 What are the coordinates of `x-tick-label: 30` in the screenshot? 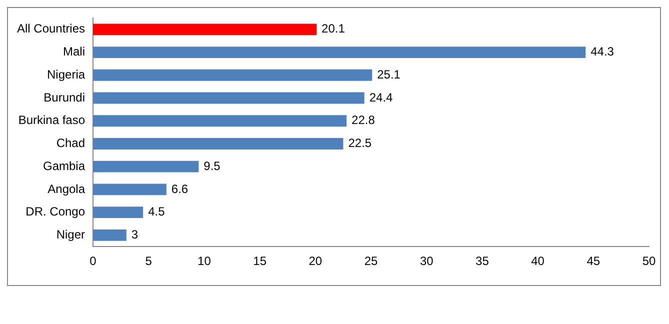 It's located at (427, 261).